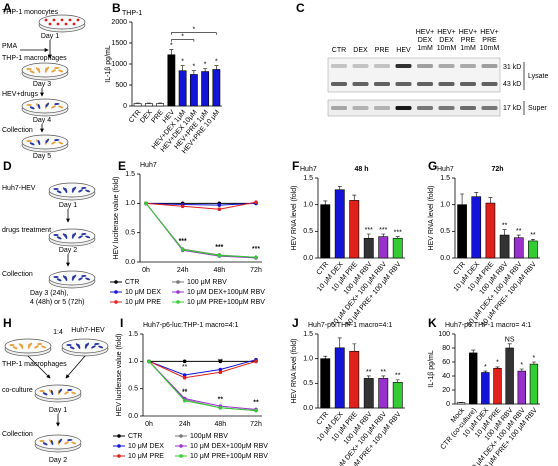  What do you see at coordinates (10, 46) in the screenshot?
I see `pma-label: PMA` at bounding box center [10, 46].